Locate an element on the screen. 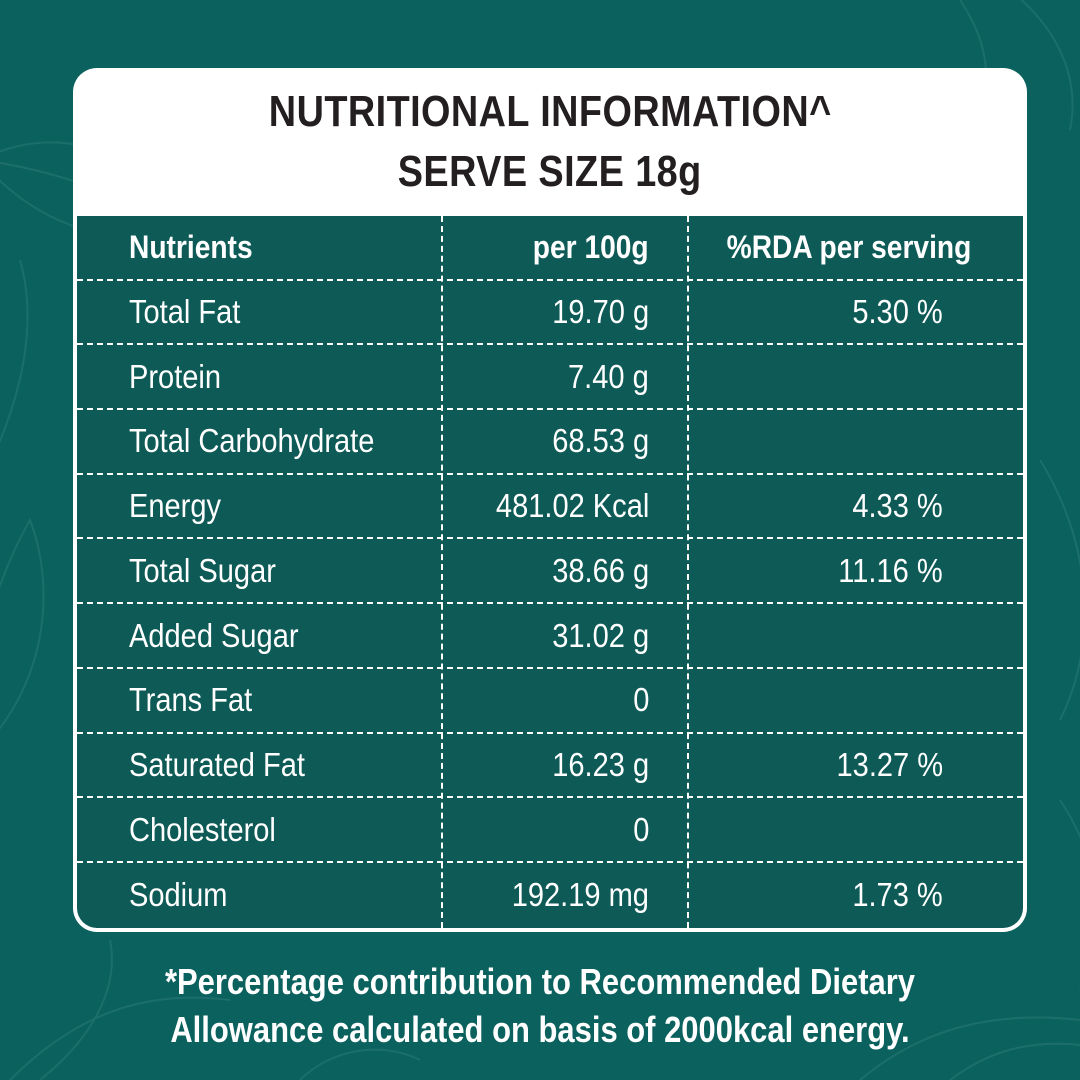  nutrient-name: Total Carbohydrate is located at coordinates (252, 441).